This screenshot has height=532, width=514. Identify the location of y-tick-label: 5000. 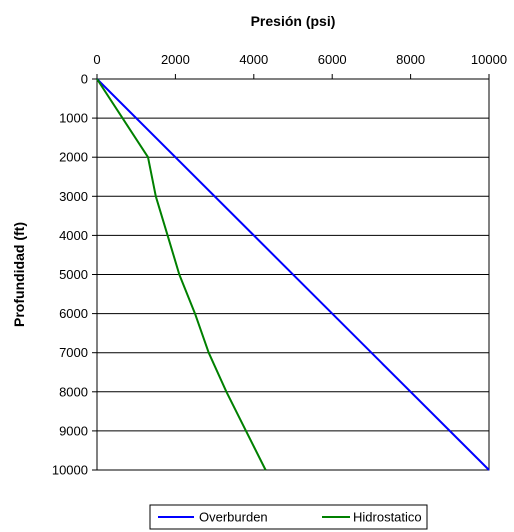
(73, 274).